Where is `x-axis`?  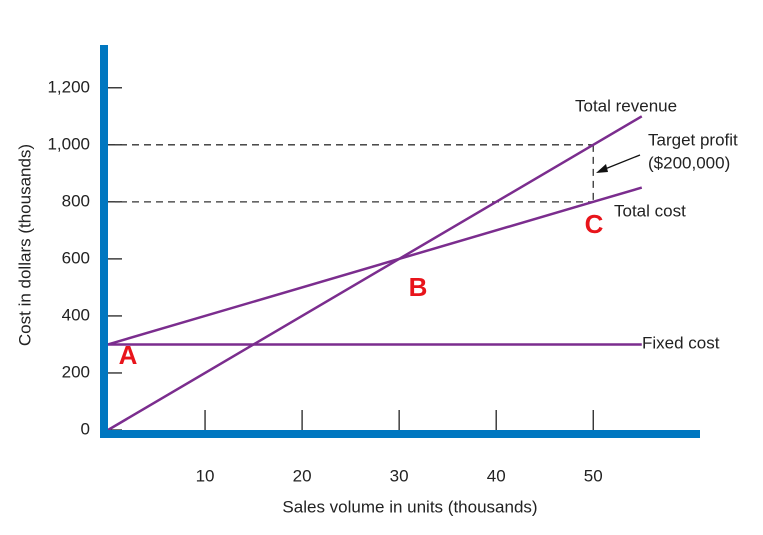
x-axis is located at coordinates (400, 434).